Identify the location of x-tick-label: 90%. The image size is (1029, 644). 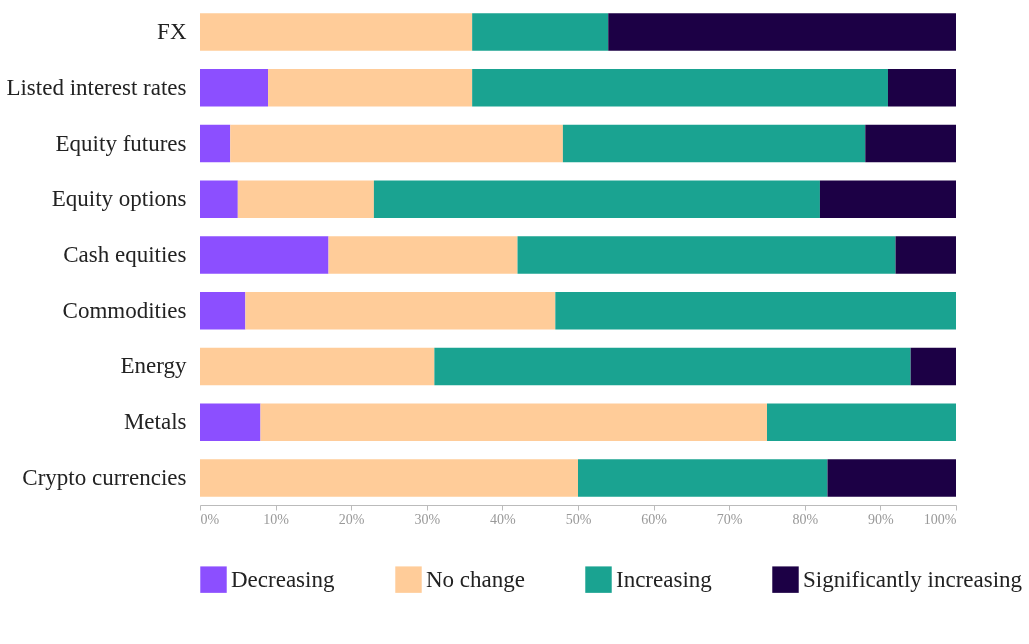
(881, 519).